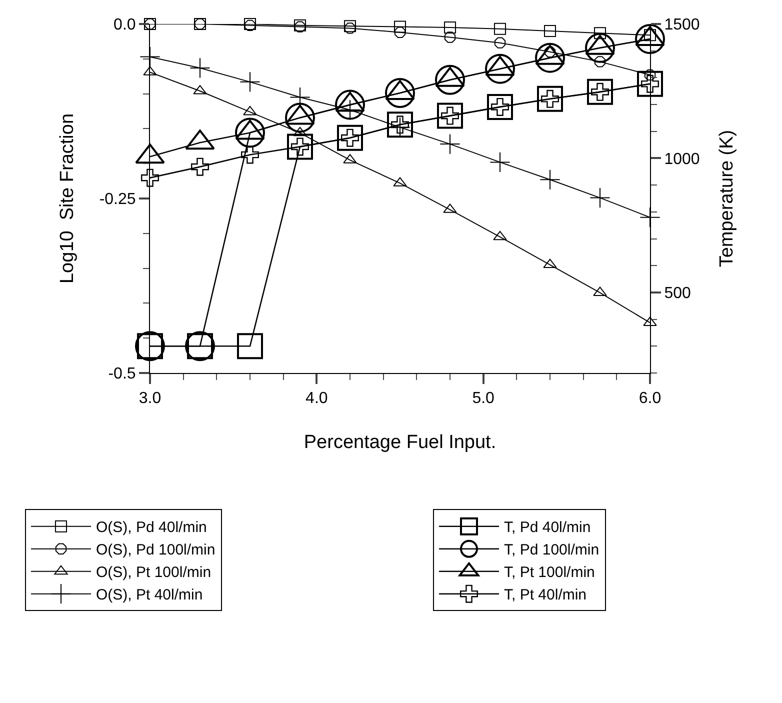  What do you see at coordinates (117, 199) in the screenshot?
I see `y-tick-label: -0.25` at bounding box center [117, 199].